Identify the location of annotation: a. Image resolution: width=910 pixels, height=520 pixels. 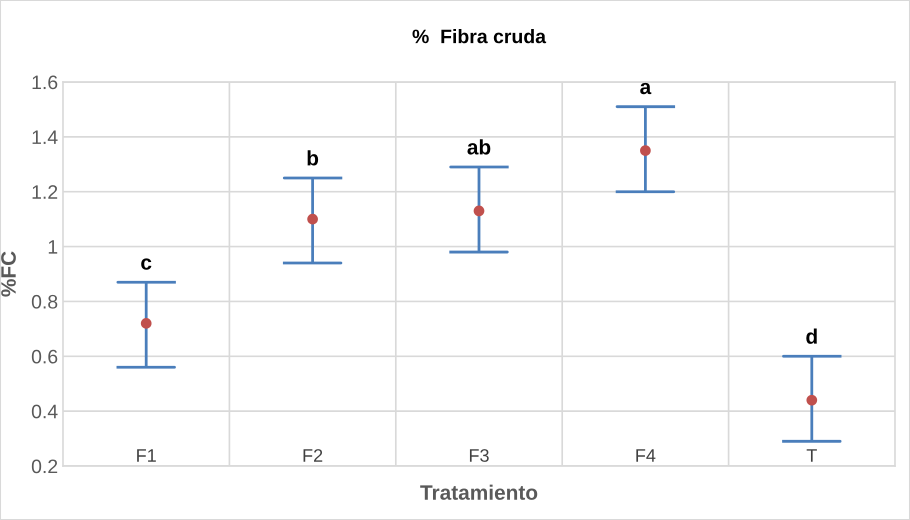
(646, 88).